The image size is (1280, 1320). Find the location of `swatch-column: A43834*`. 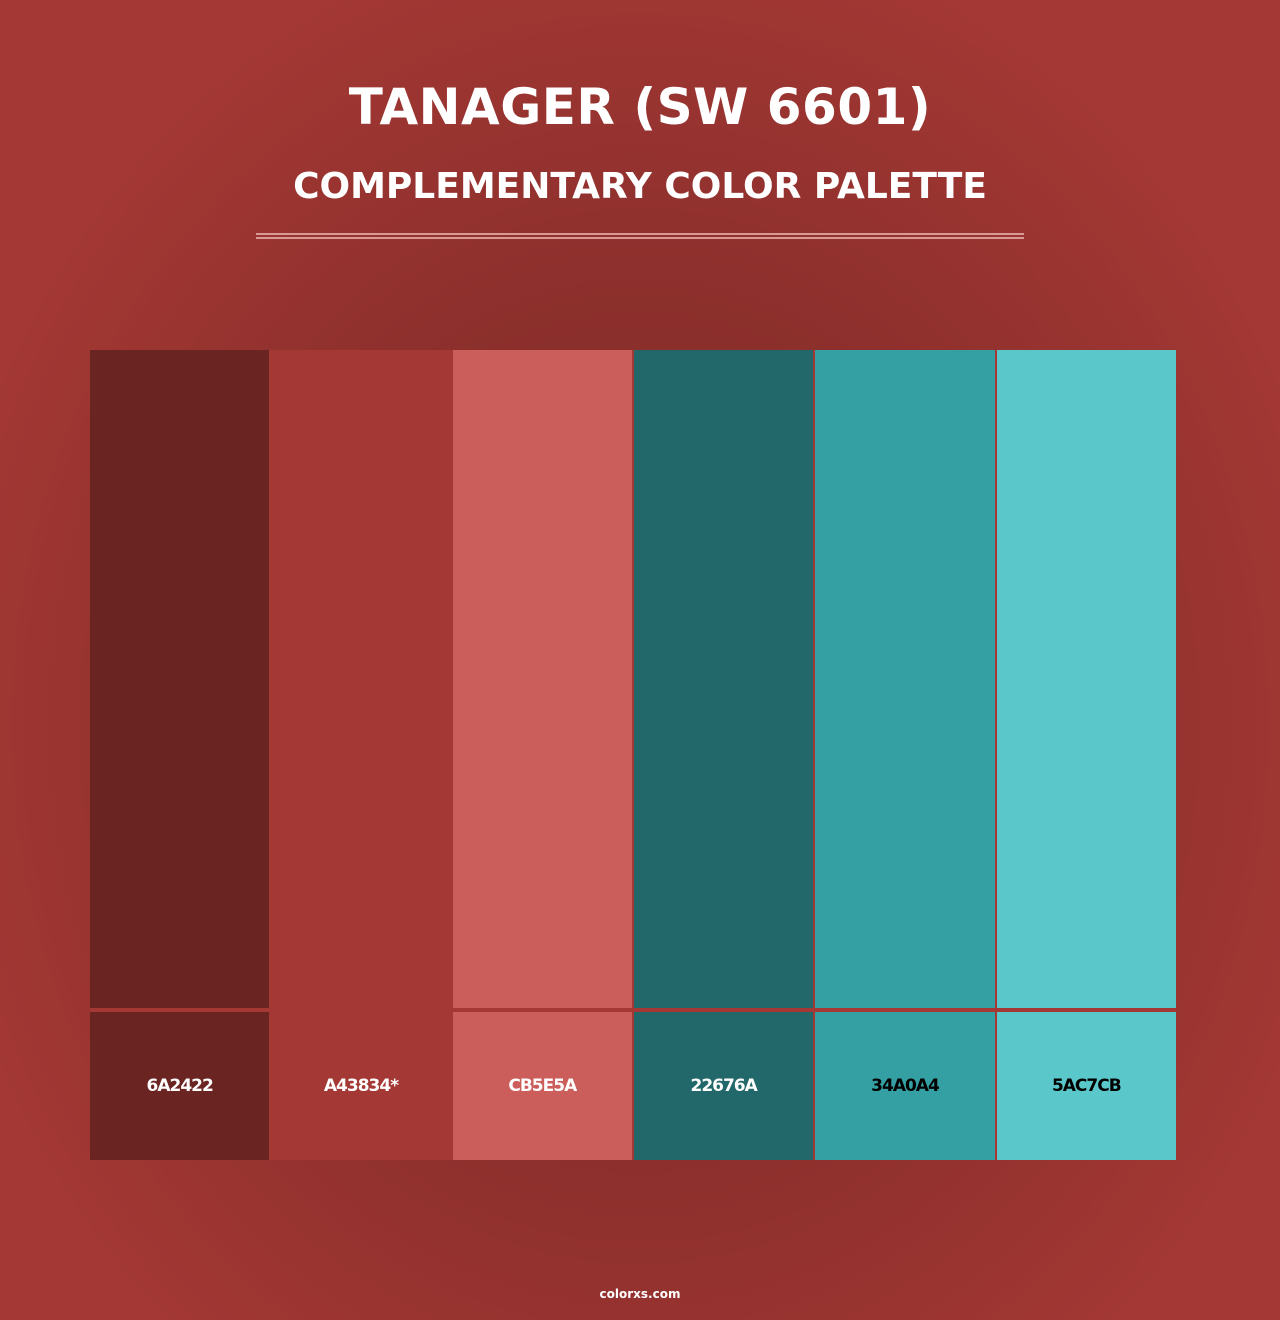

swatch-column: A43834* is located at coordinates (361, 755).